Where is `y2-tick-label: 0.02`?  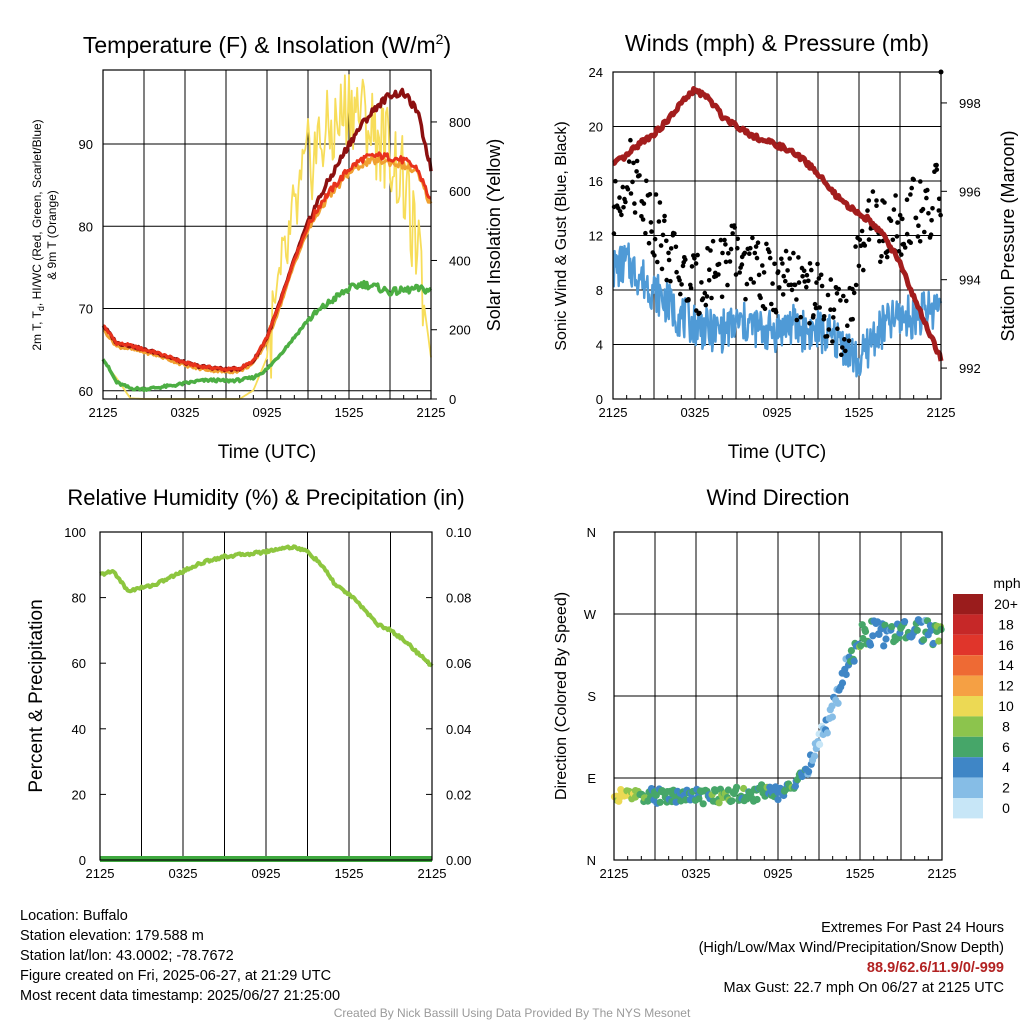 y2-tick-label: 0.02 is located at coordinates (458, 794).